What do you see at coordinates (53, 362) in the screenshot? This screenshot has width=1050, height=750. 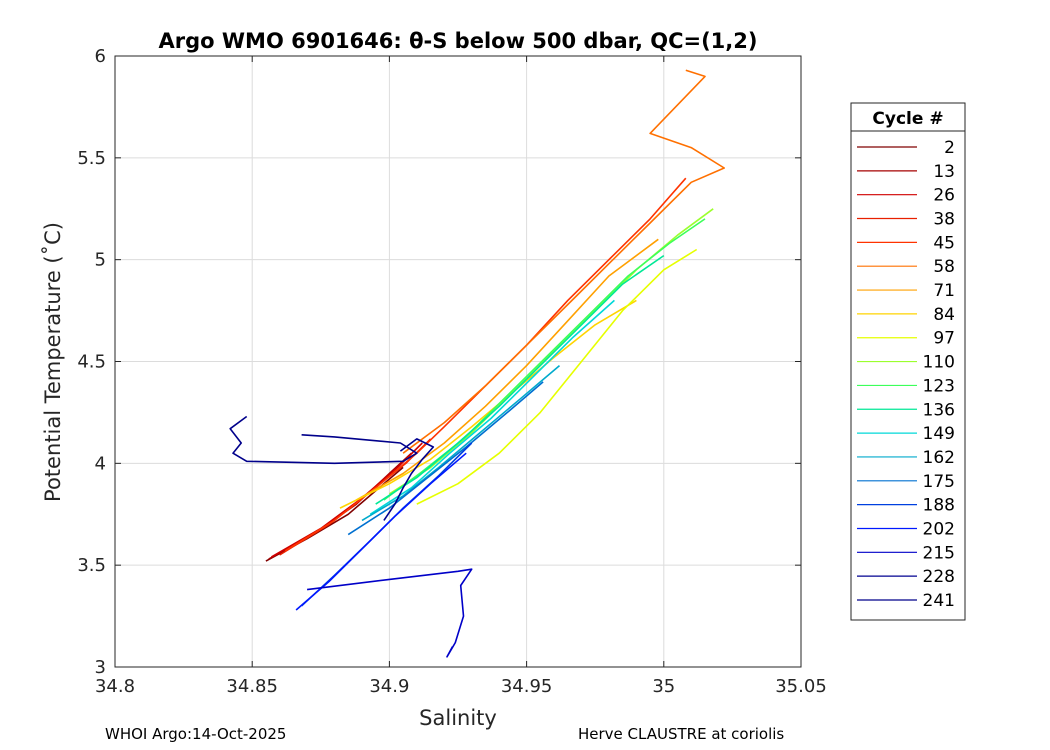 I see `y-axis-label: Potential Temperature (˚C)` at bounding box center [53, 362].